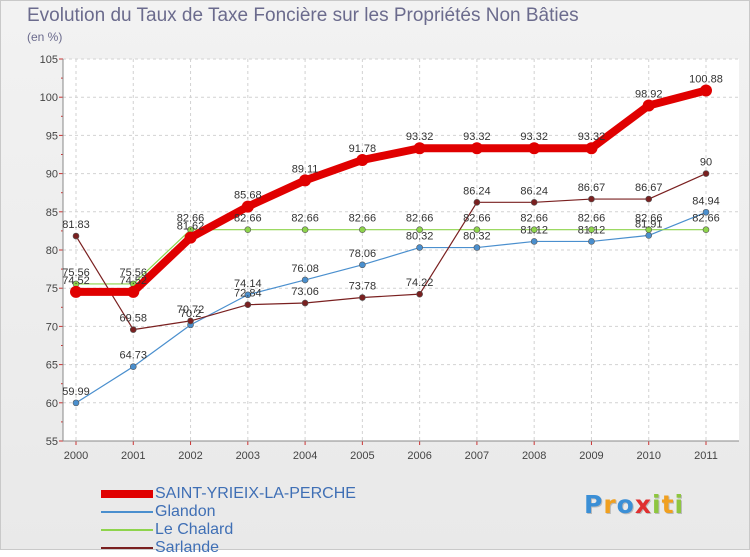 This screenshot has height=557, width=750. What do you see at coordinates (649, 224) in the screenshot?
I see `data-label: 81.91` at bounding box center [649, 224].